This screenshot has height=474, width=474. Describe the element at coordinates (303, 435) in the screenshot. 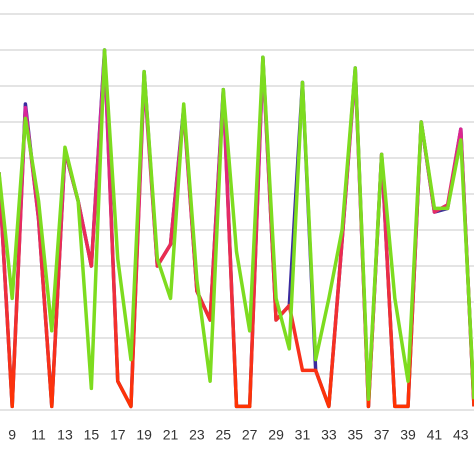

I see `x-tick-label: 31` at that location.